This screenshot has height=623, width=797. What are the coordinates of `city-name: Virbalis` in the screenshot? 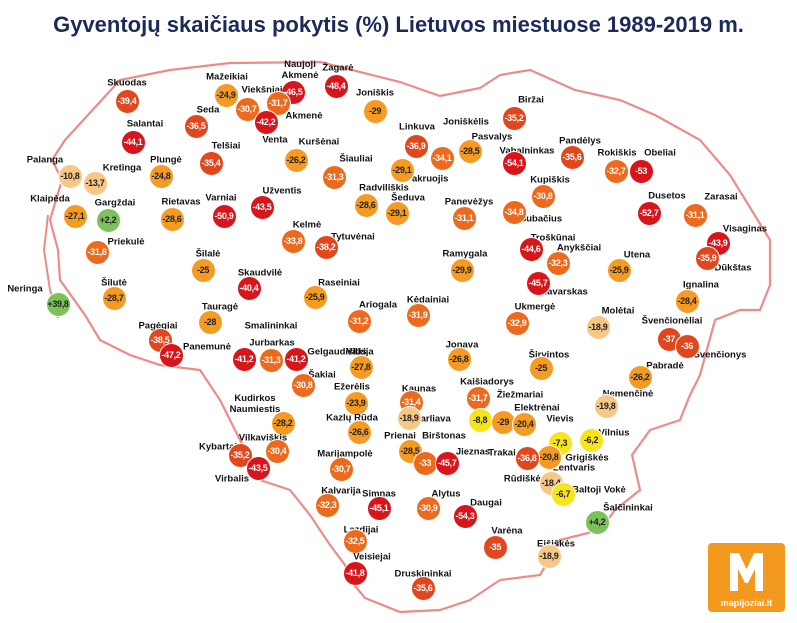 It's located at (232, 479).